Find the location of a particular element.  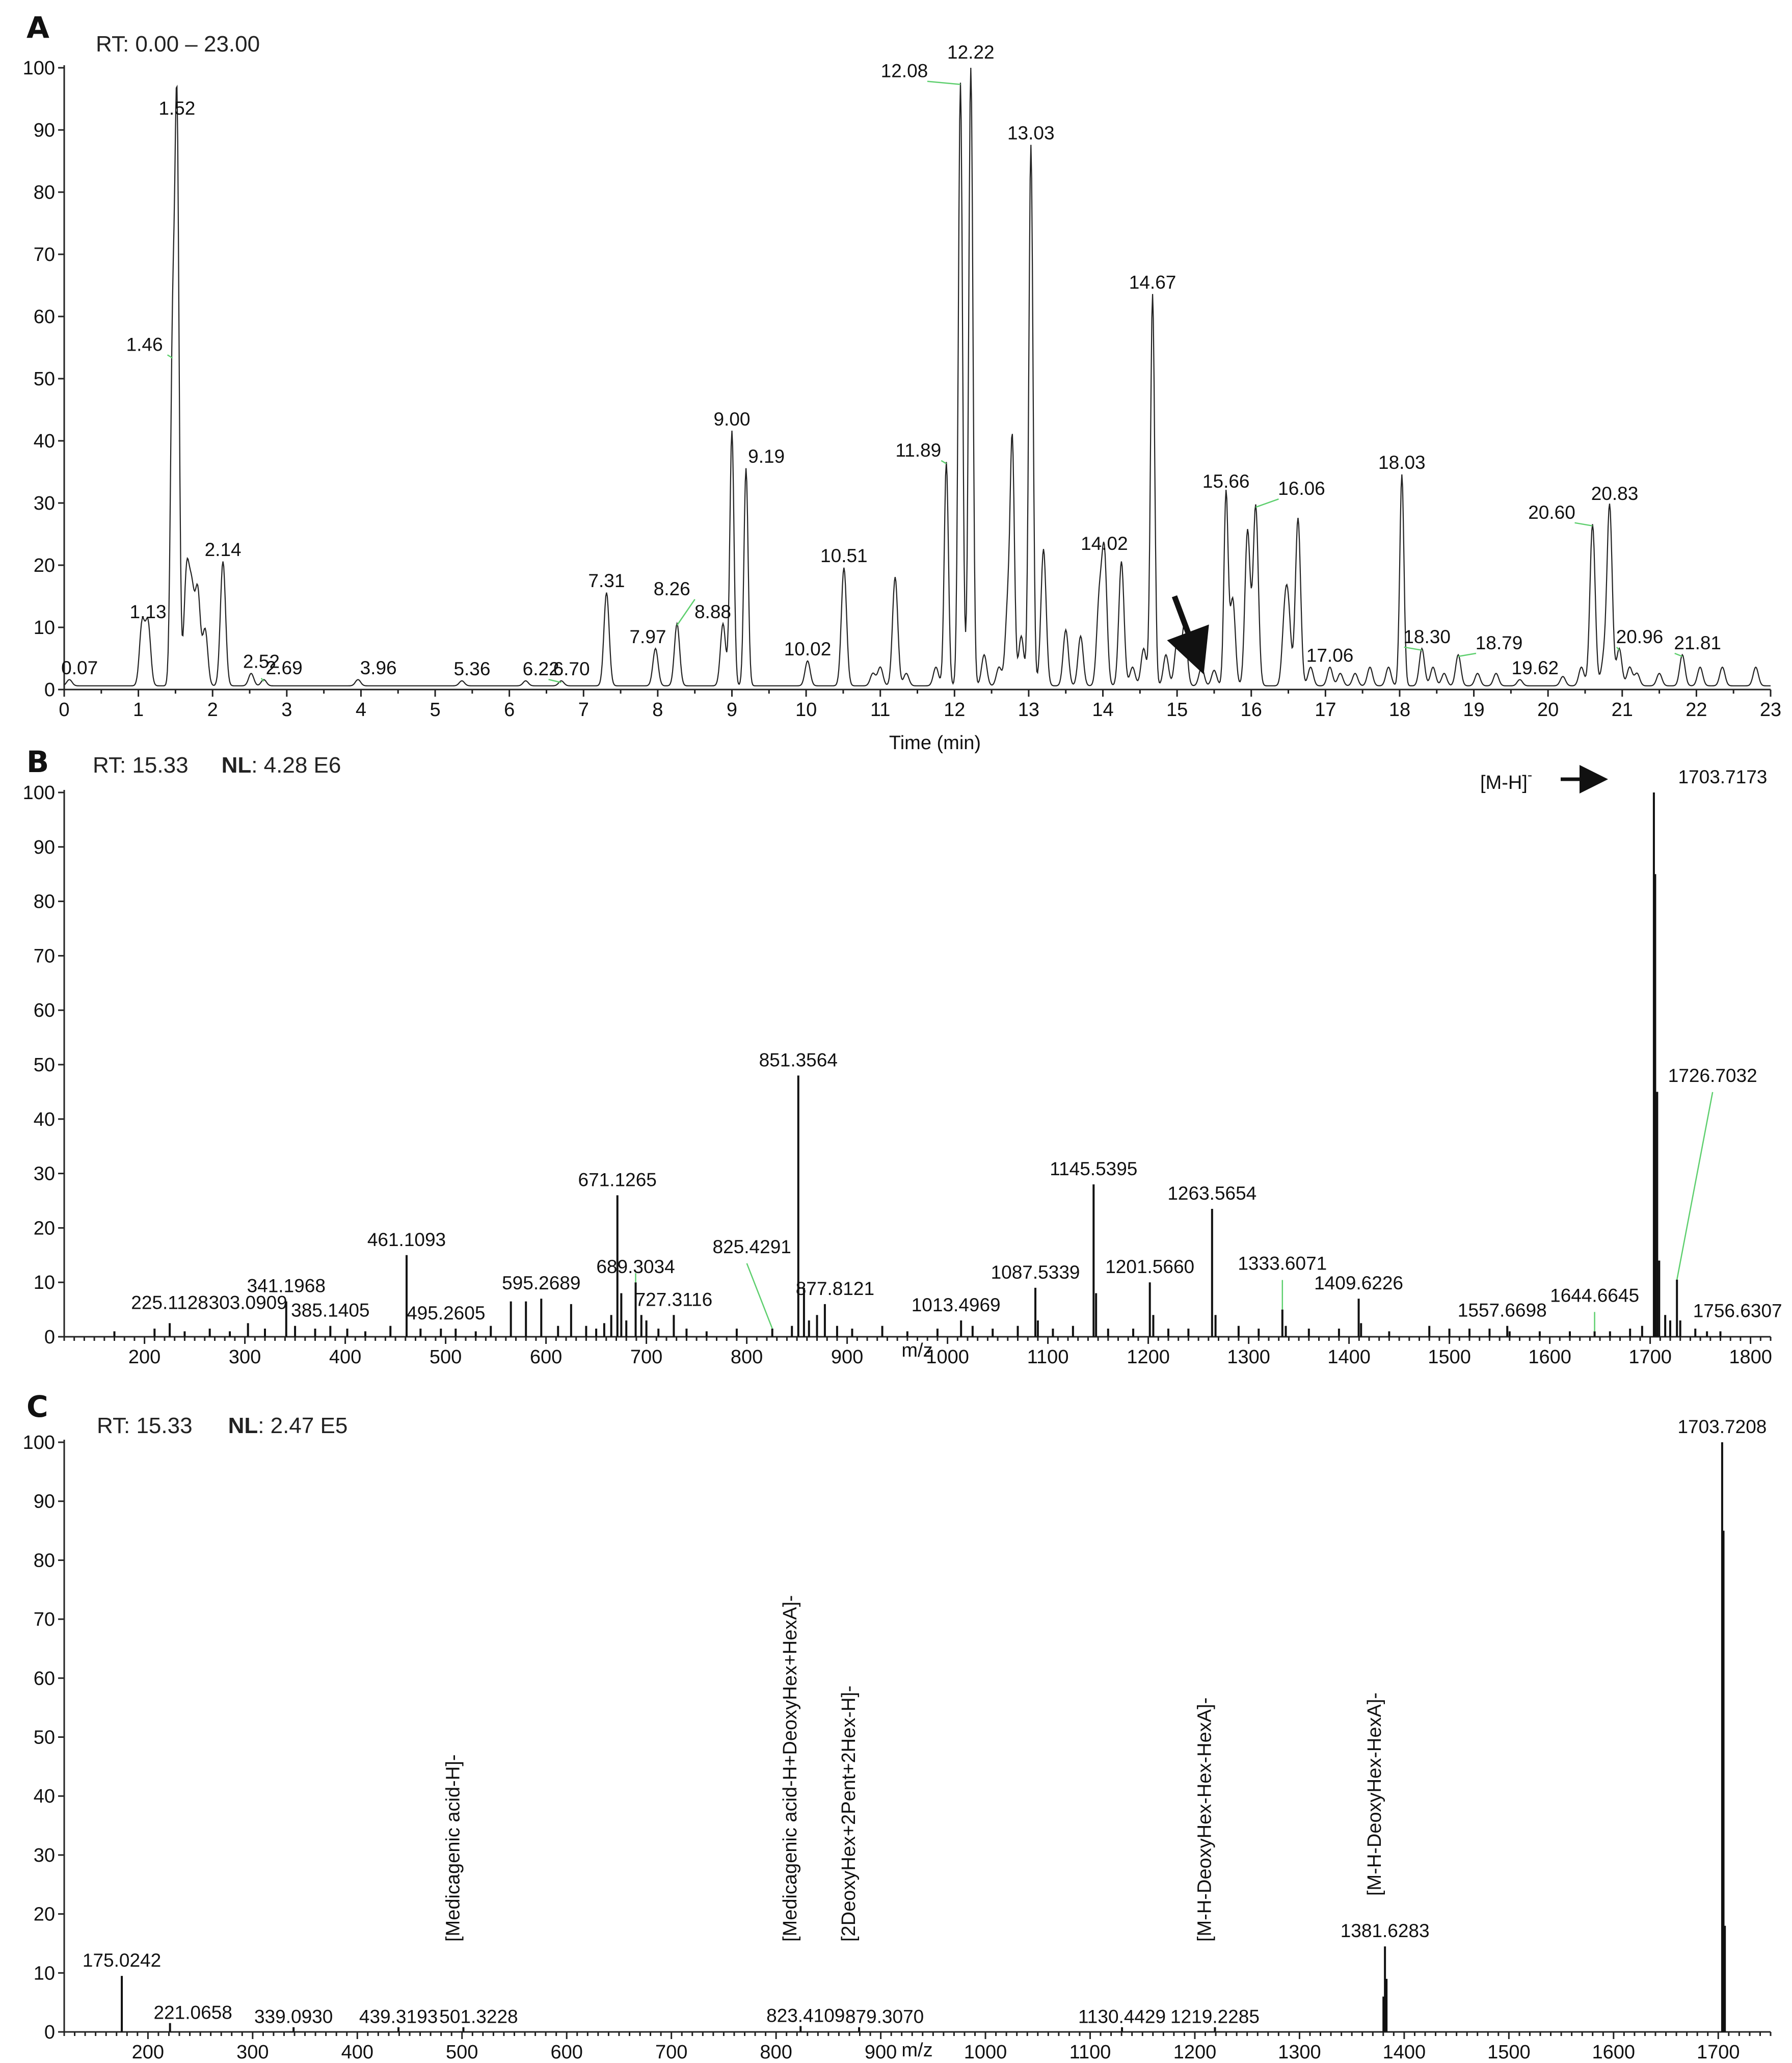

panel-a-ytick-label: 70 is located at coordinates (44, 255).